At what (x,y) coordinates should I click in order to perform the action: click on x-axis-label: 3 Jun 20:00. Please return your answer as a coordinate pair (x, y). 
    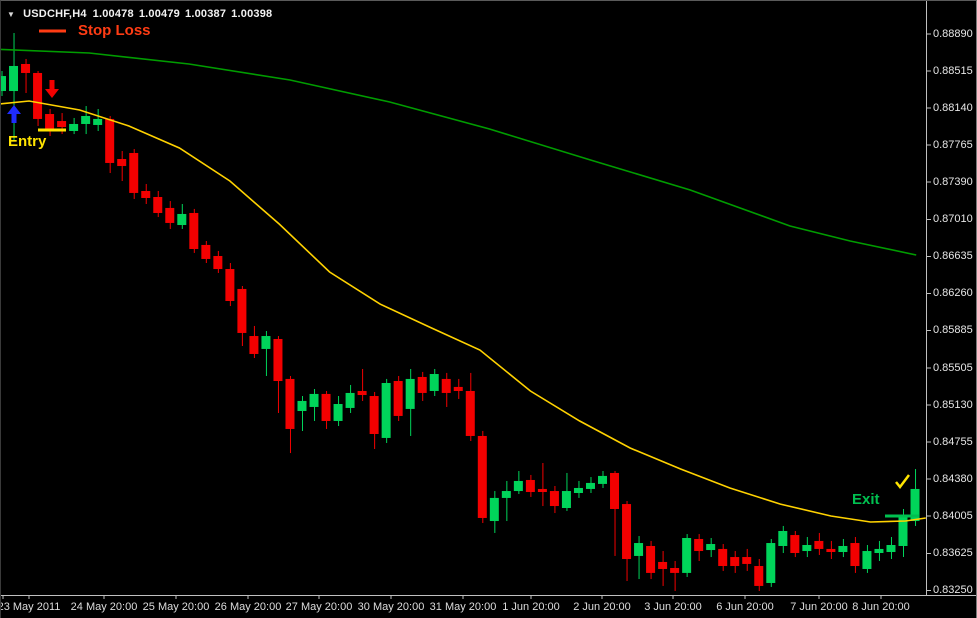
    Looking at the image, I should click on (673, 607).